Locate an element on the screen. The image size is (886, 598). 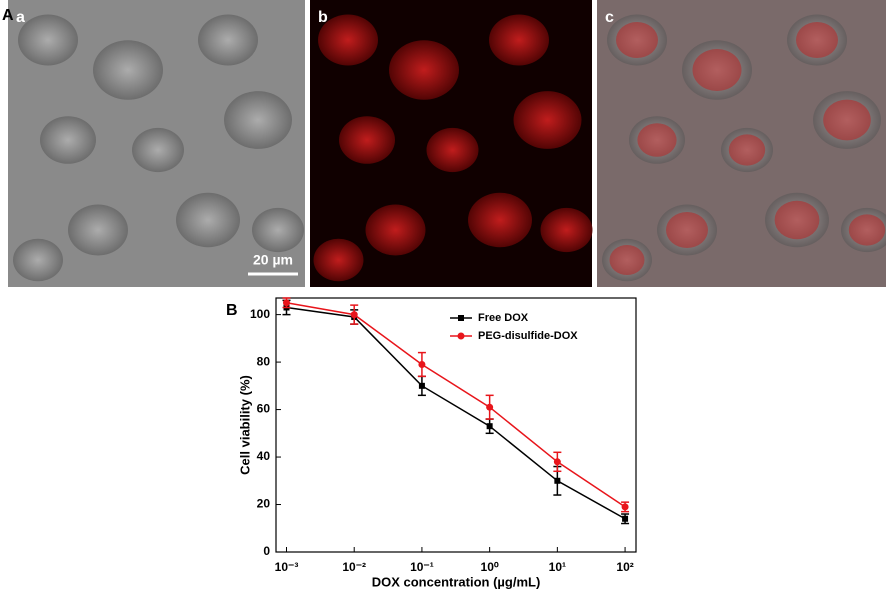
x-tick-label: 10⁻¹ is located at coordinates (422, 567).